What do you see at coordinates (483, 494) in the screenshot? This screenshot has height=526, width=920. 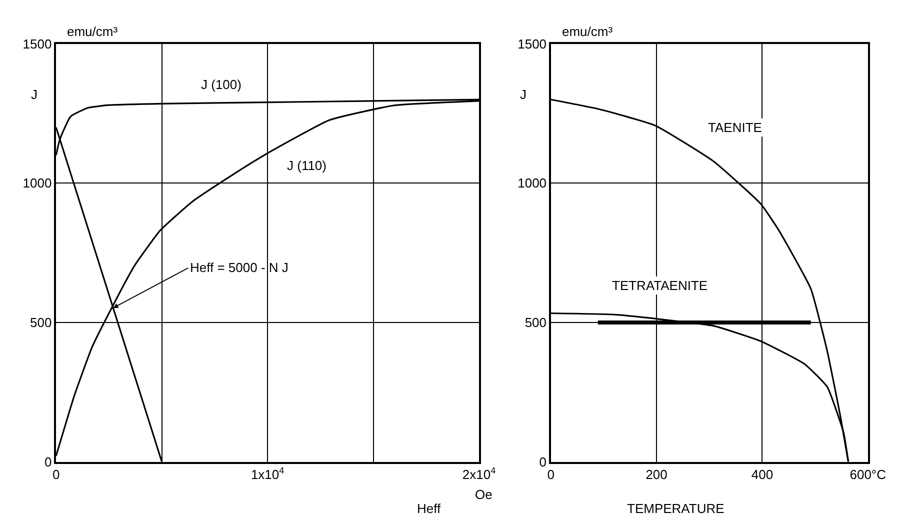 I see `text: Oe` at bounding box center [483, 494].